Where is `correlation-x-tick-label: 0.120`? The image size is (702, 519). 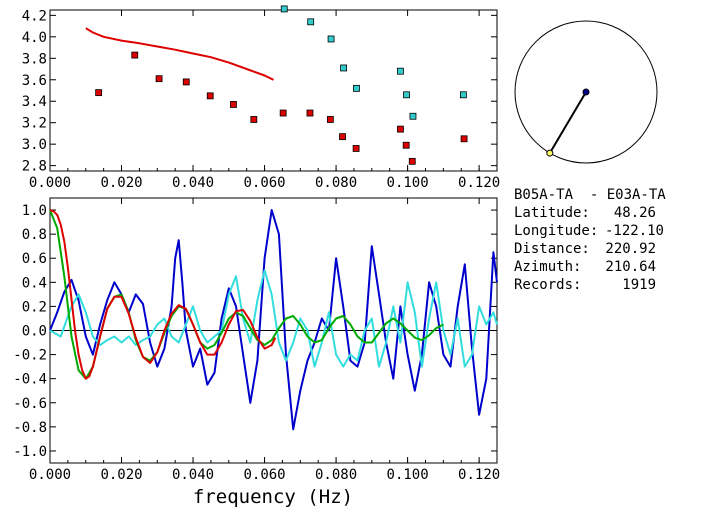
correlation-x-tick-label: 0.120 is located at coordinates (479, 475).